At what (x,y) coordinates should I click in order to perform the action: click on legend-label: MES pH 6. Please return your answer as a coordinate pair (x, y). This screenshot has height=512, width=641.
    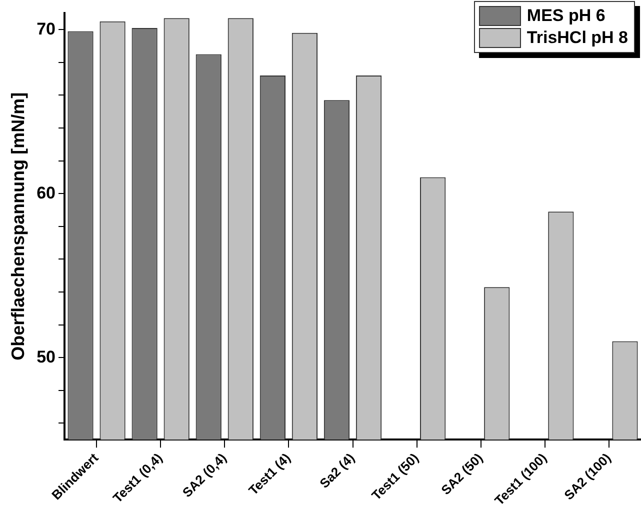
    Looking at the image, I should click on (566, 16).